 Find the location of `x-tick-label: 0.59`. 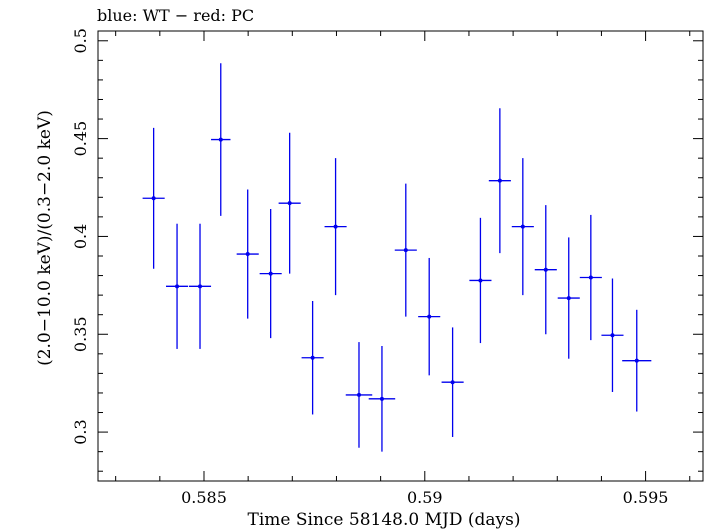

x-tick-label: 0.59 is located at coordinates (425, 497).